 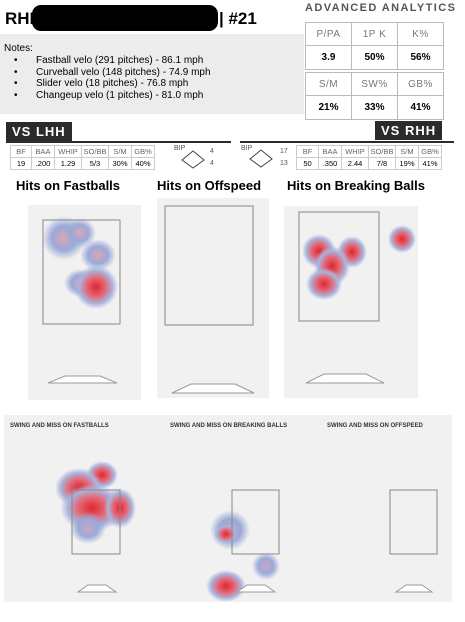 What do you see at coordinates (420, 107) in the screenshot?
I see `aa-value: 41%` at bounding box center [420, 107].